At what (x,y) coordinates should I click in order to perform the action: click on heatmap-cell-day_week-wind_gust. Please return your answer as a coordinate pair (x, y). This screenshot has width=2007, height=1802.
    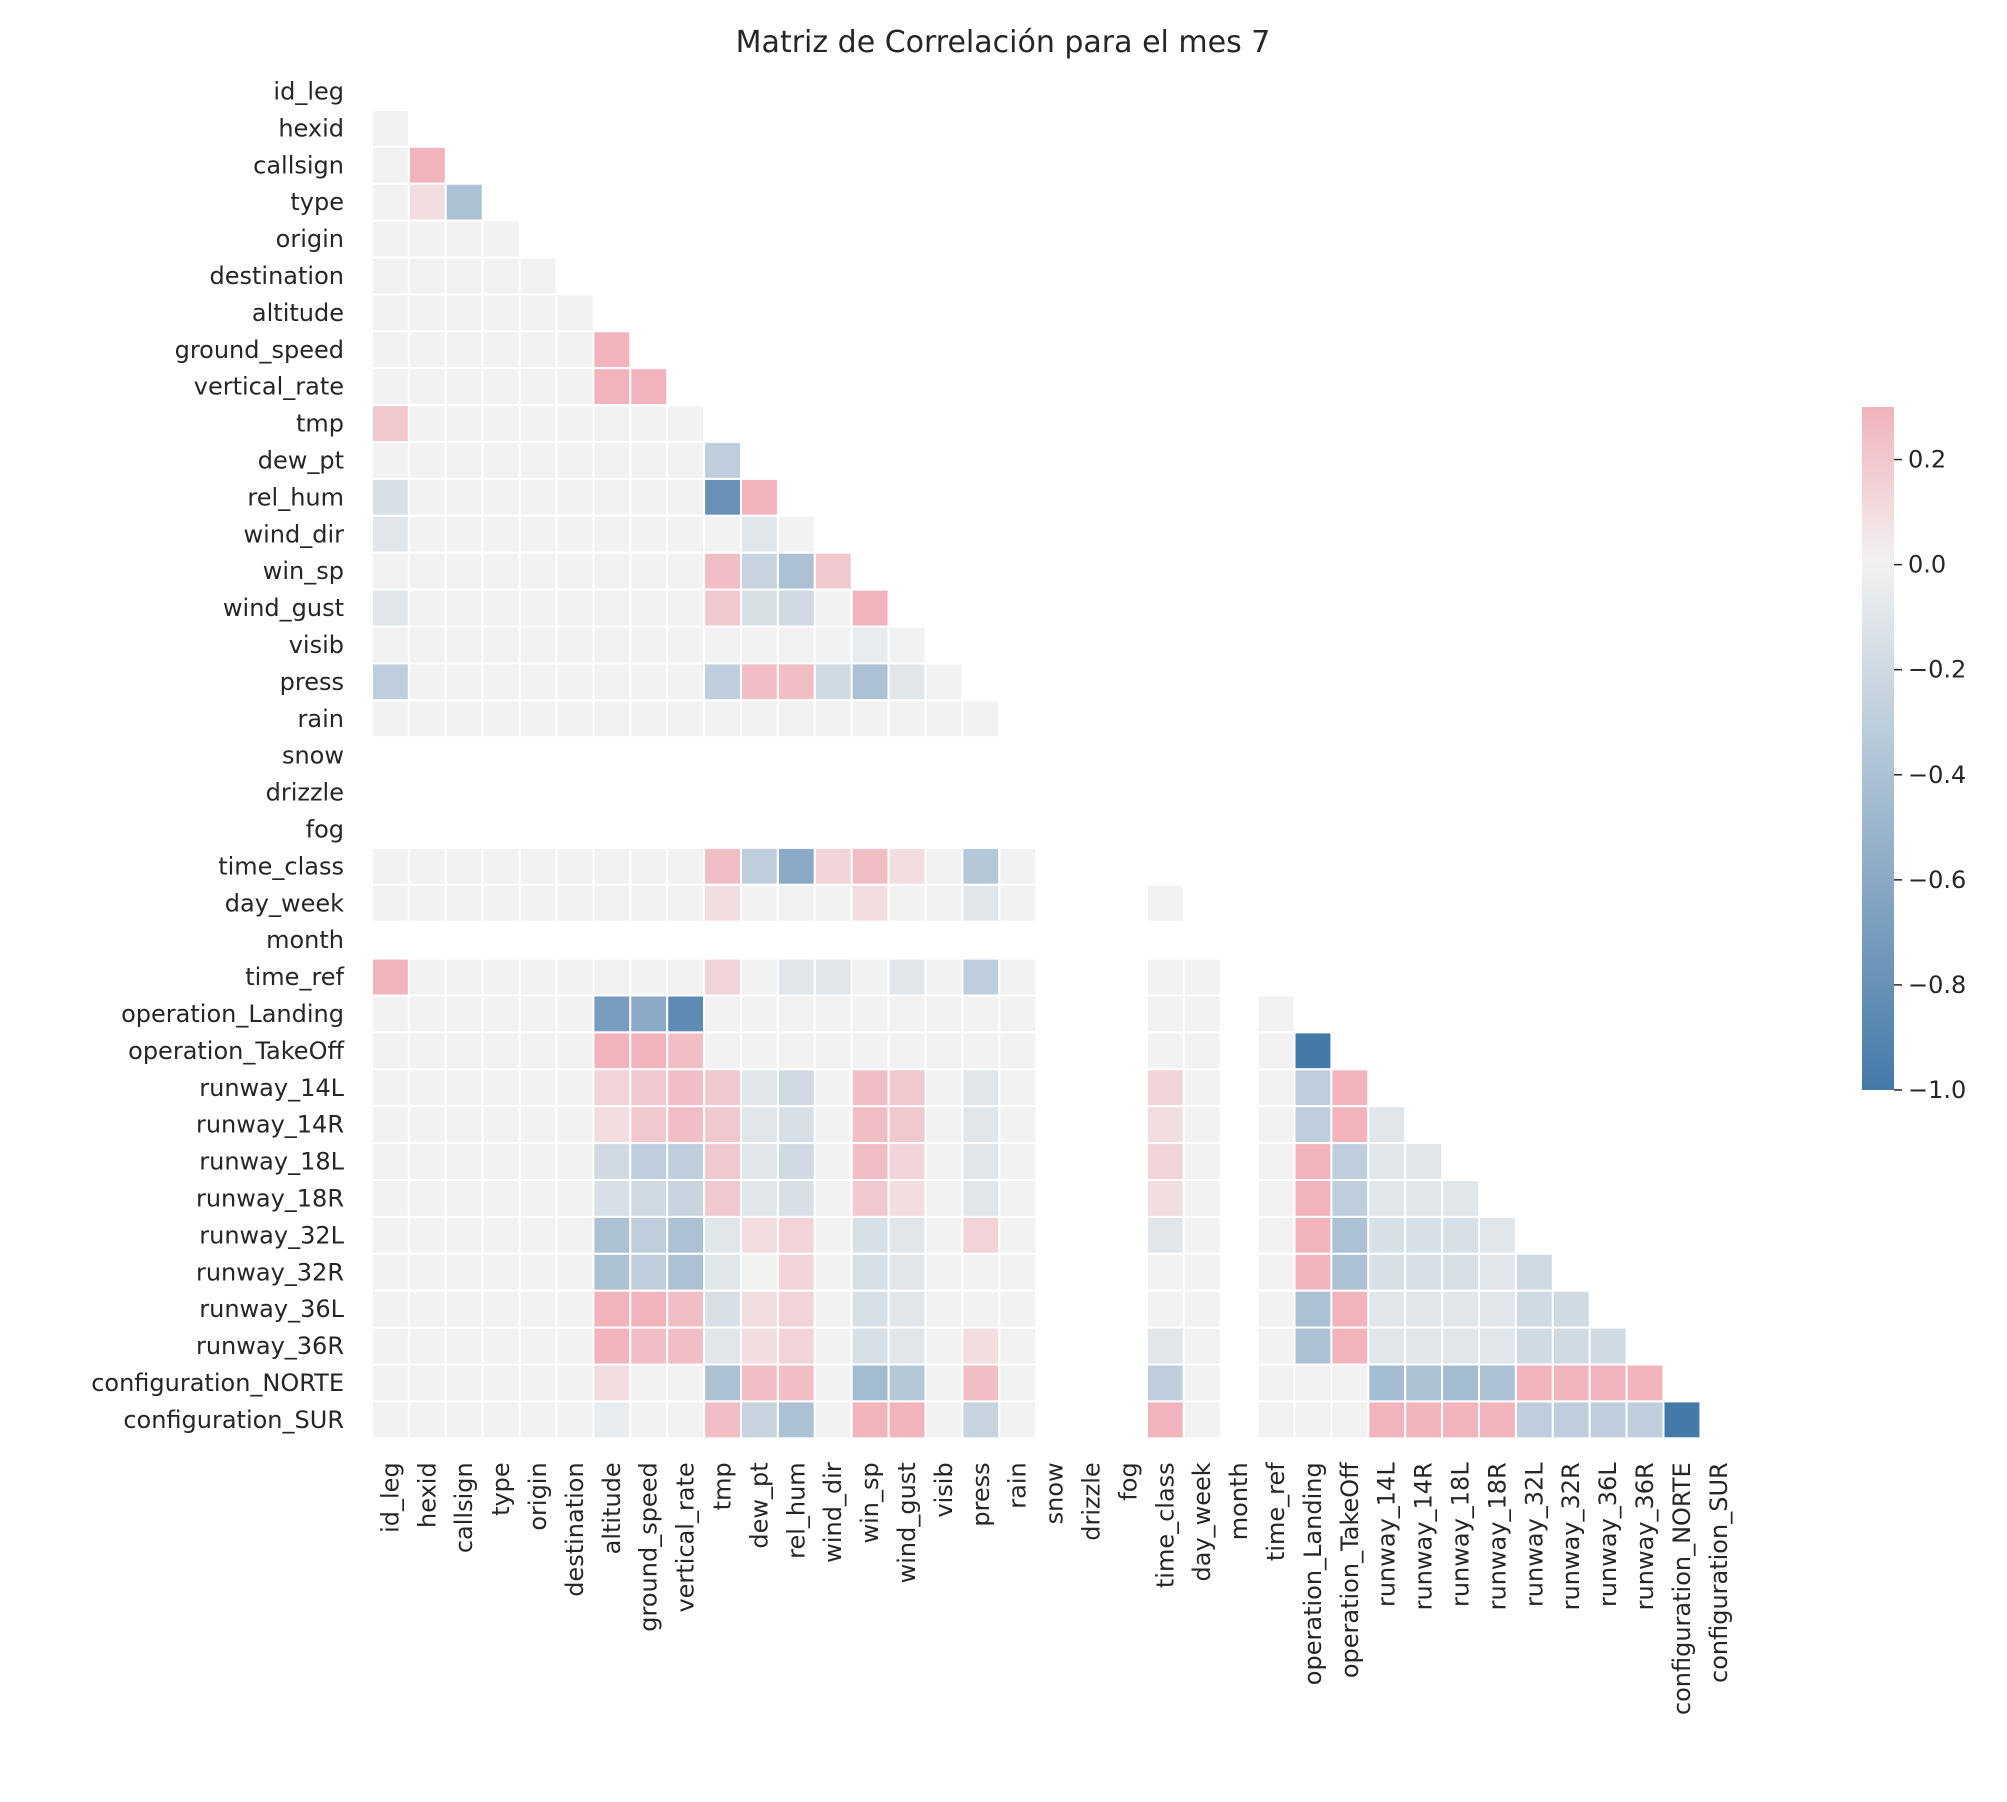
    Looking at the image, I should click on (907, 903).